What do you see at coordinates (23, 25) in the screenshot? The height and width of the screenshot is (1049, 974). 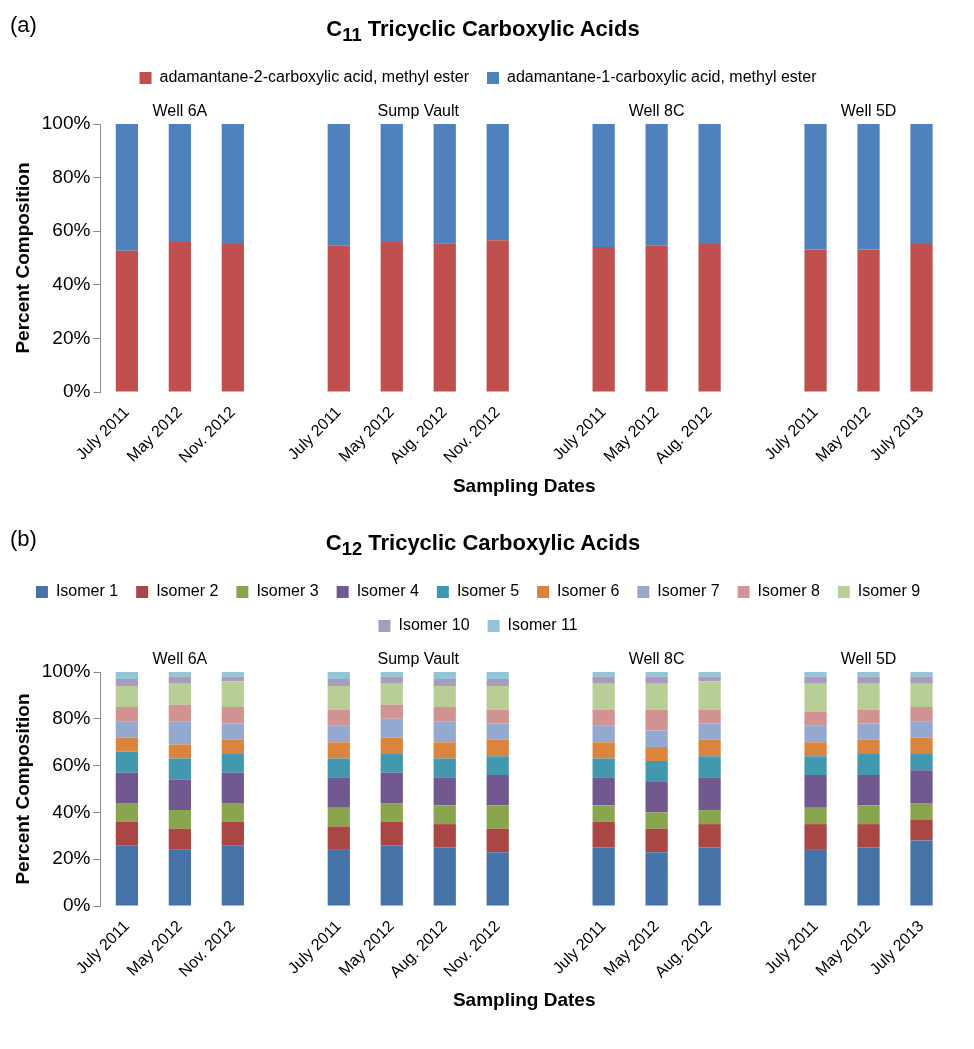 I see `text: (a)` at bounding box center [23, 25].